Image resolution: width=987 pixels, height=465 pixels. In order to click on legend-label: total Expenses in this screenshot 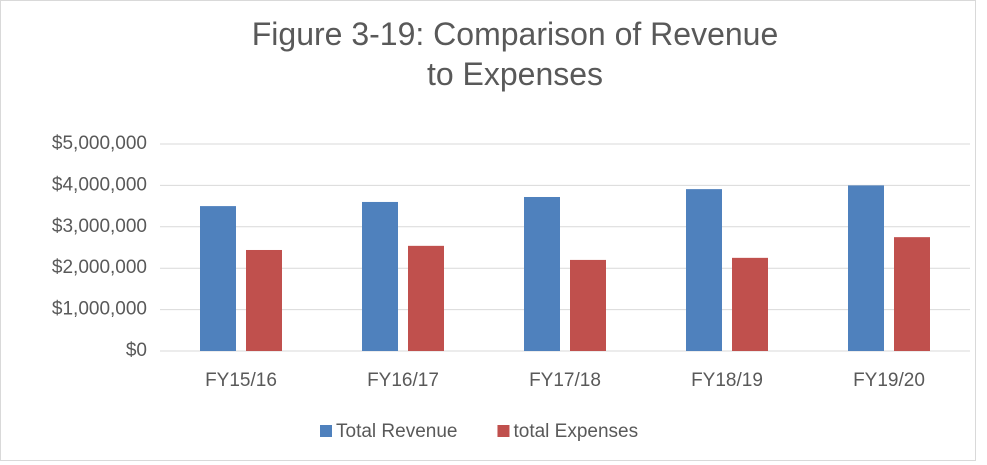, I will do `click(575, 431)`.